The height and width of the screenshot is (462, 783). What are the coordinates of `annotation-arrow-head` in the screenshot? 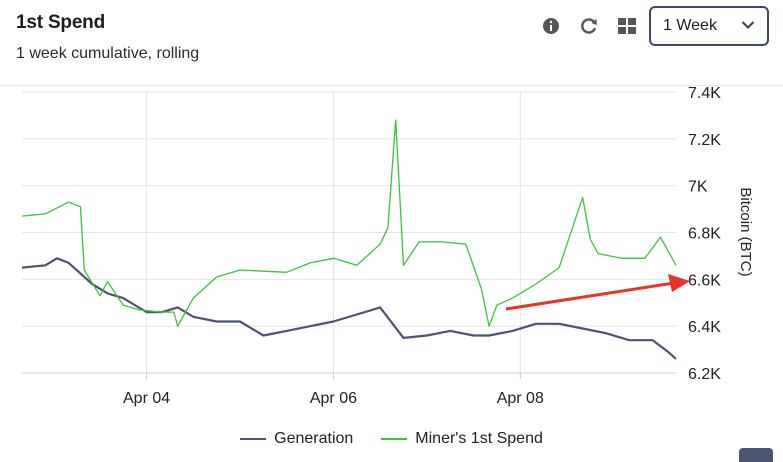 It's located at (679, 283).